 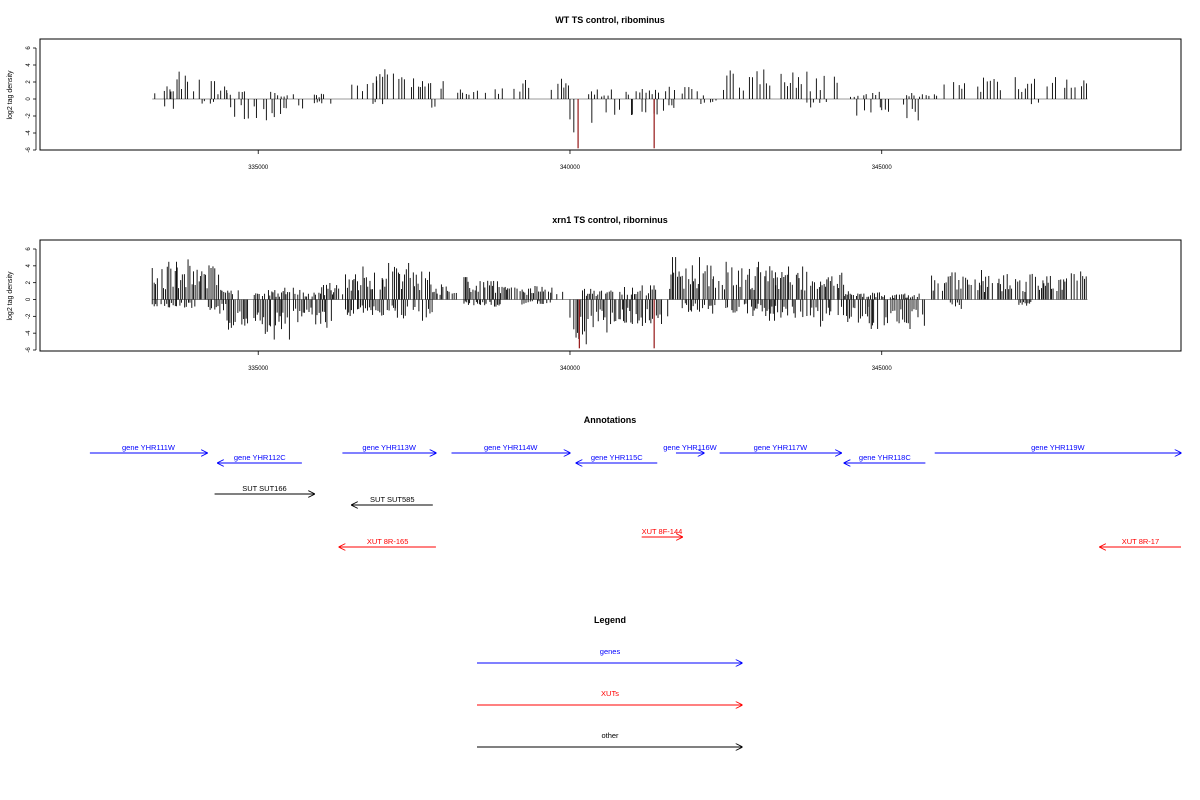 I want to click on annotation-feature: SUT SUT585, so click(x=392, y=500).